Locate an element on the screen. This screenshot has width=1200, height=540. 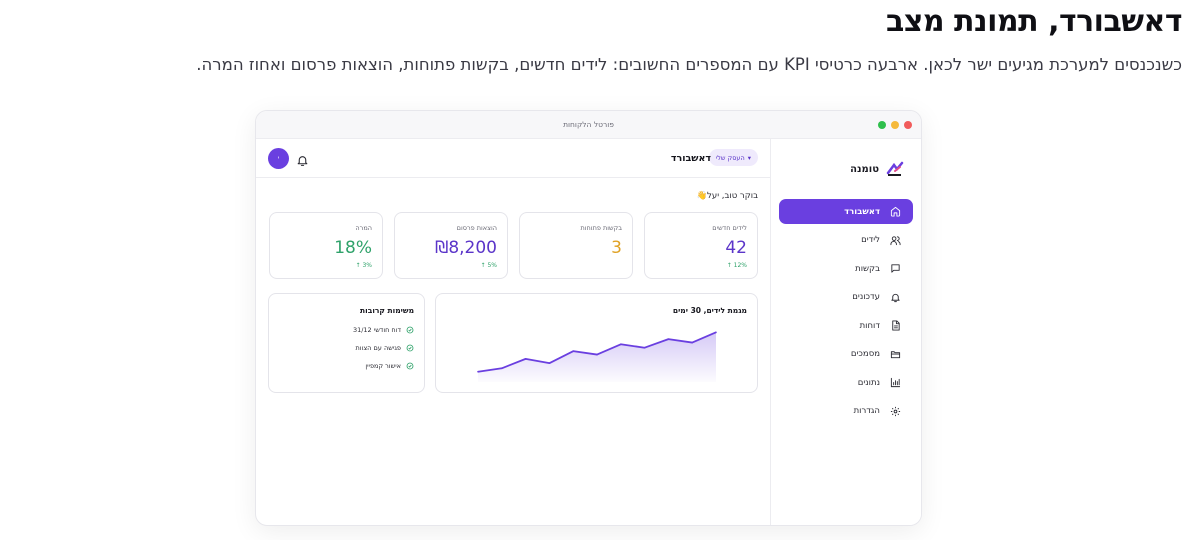
home-icon is located at coordinates (895, 211).